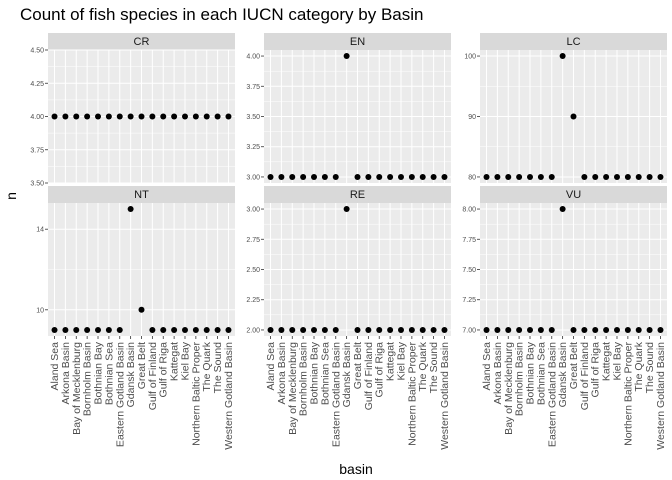  What do you see at coordinates (253, 300) in the screenshot?
I see `y-tick-label: 2.25` at bounding box center [253, 300].